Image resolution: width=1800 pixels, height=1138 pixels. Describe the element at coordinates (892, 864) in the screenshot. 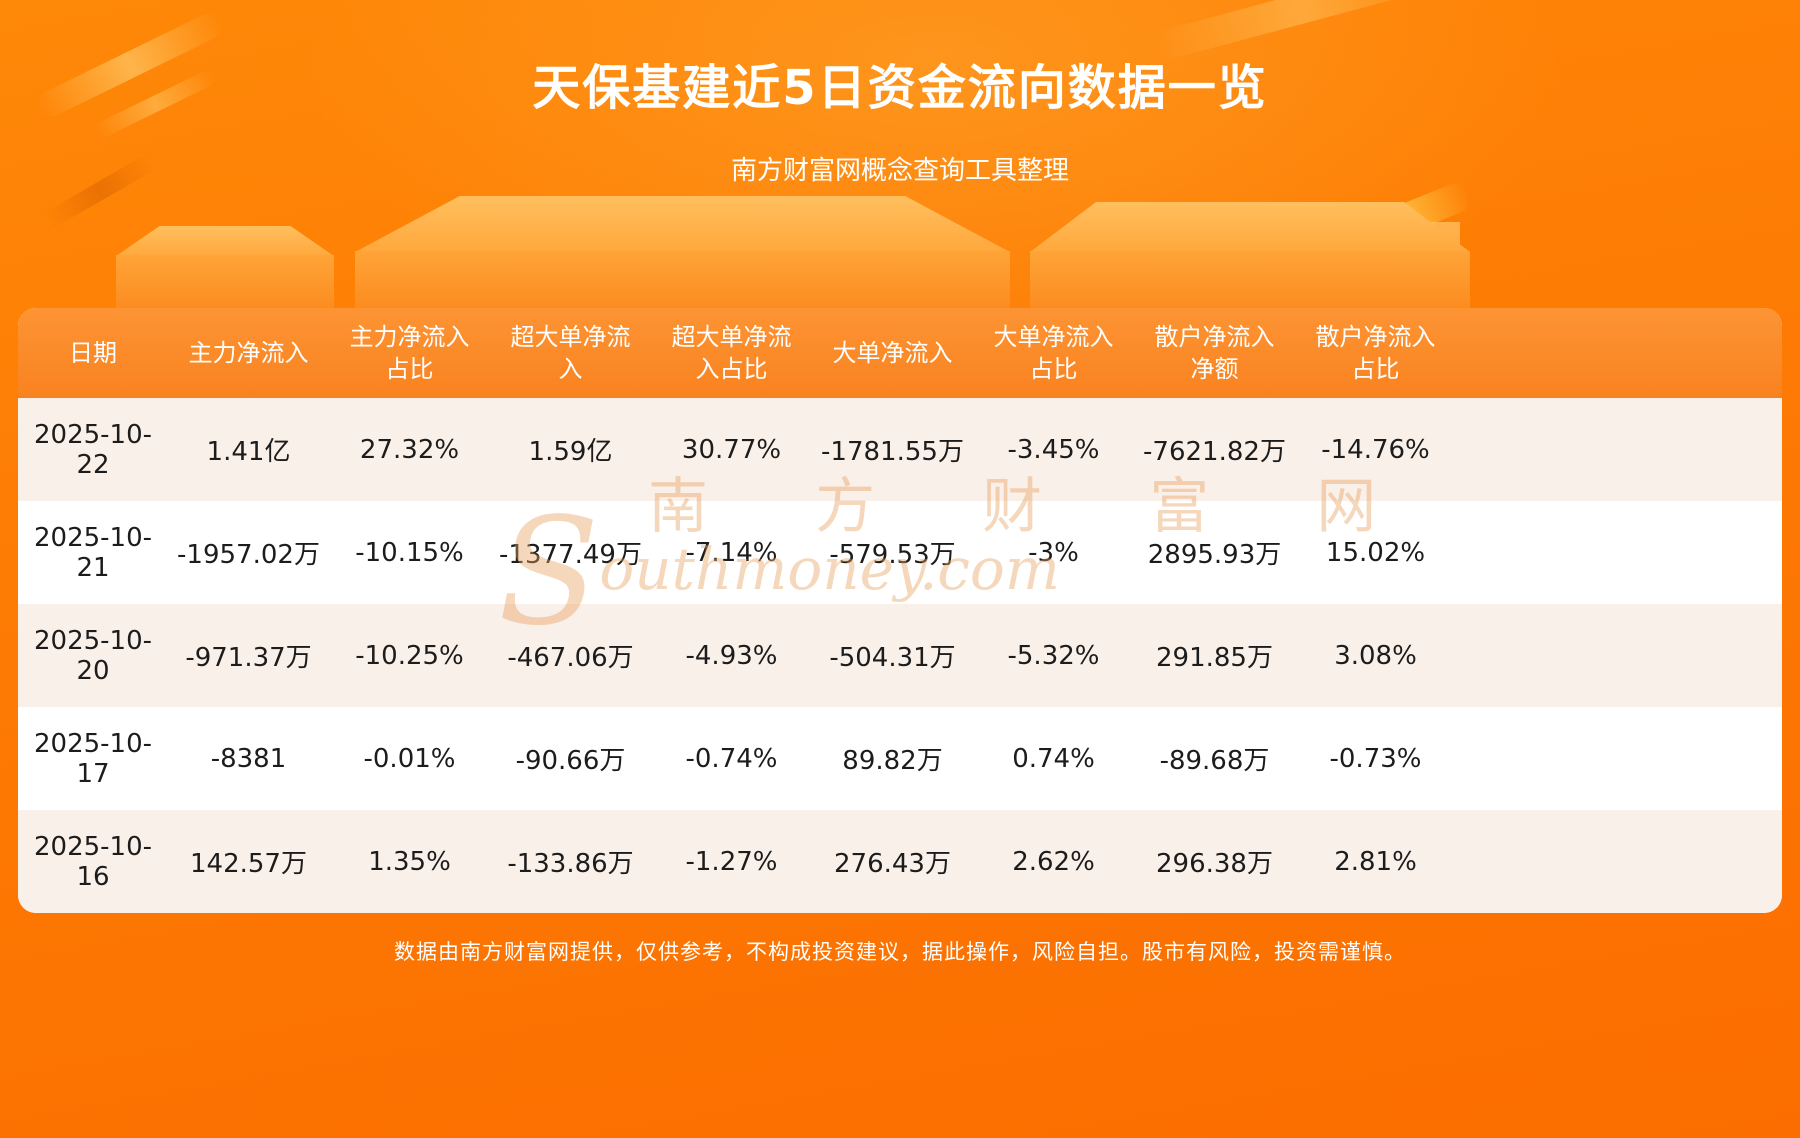

I see `table-cell: 276.43万` at that location.